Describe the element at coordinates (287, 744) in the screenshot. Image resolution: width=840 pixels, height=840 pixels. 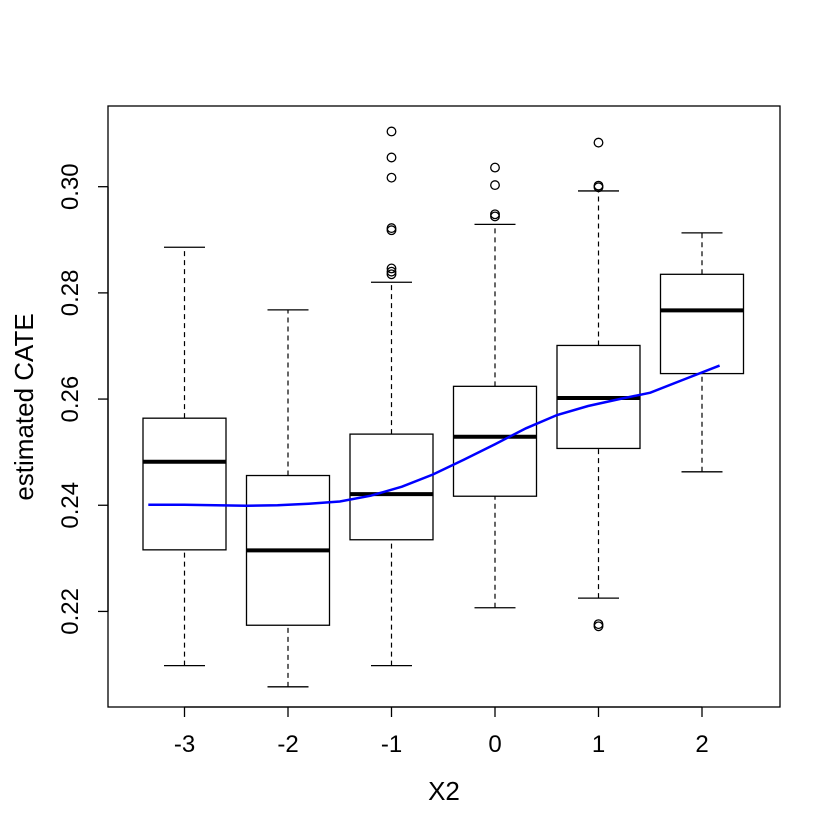
I see `x-tick-label: -2` at that location.